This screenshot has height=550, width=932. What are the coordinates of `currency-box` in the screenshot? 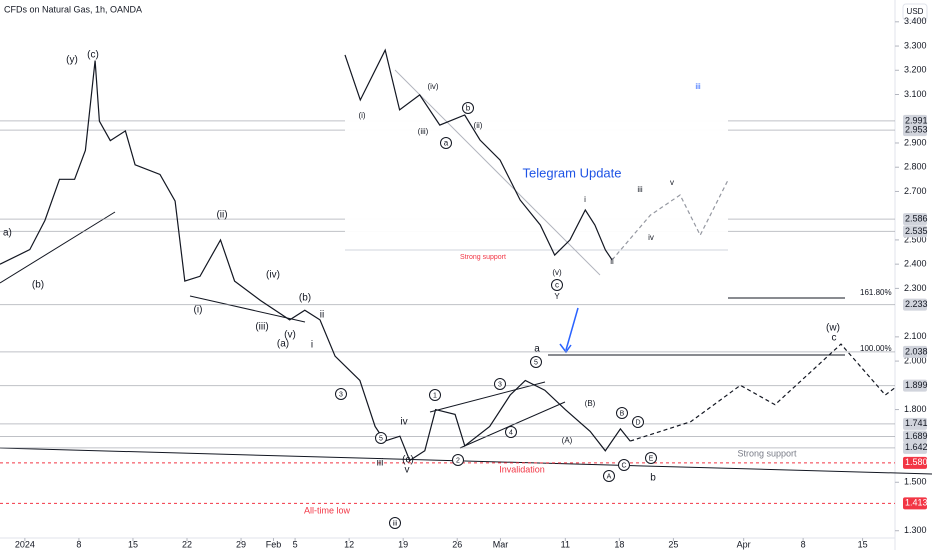 It's located at (915, 12).